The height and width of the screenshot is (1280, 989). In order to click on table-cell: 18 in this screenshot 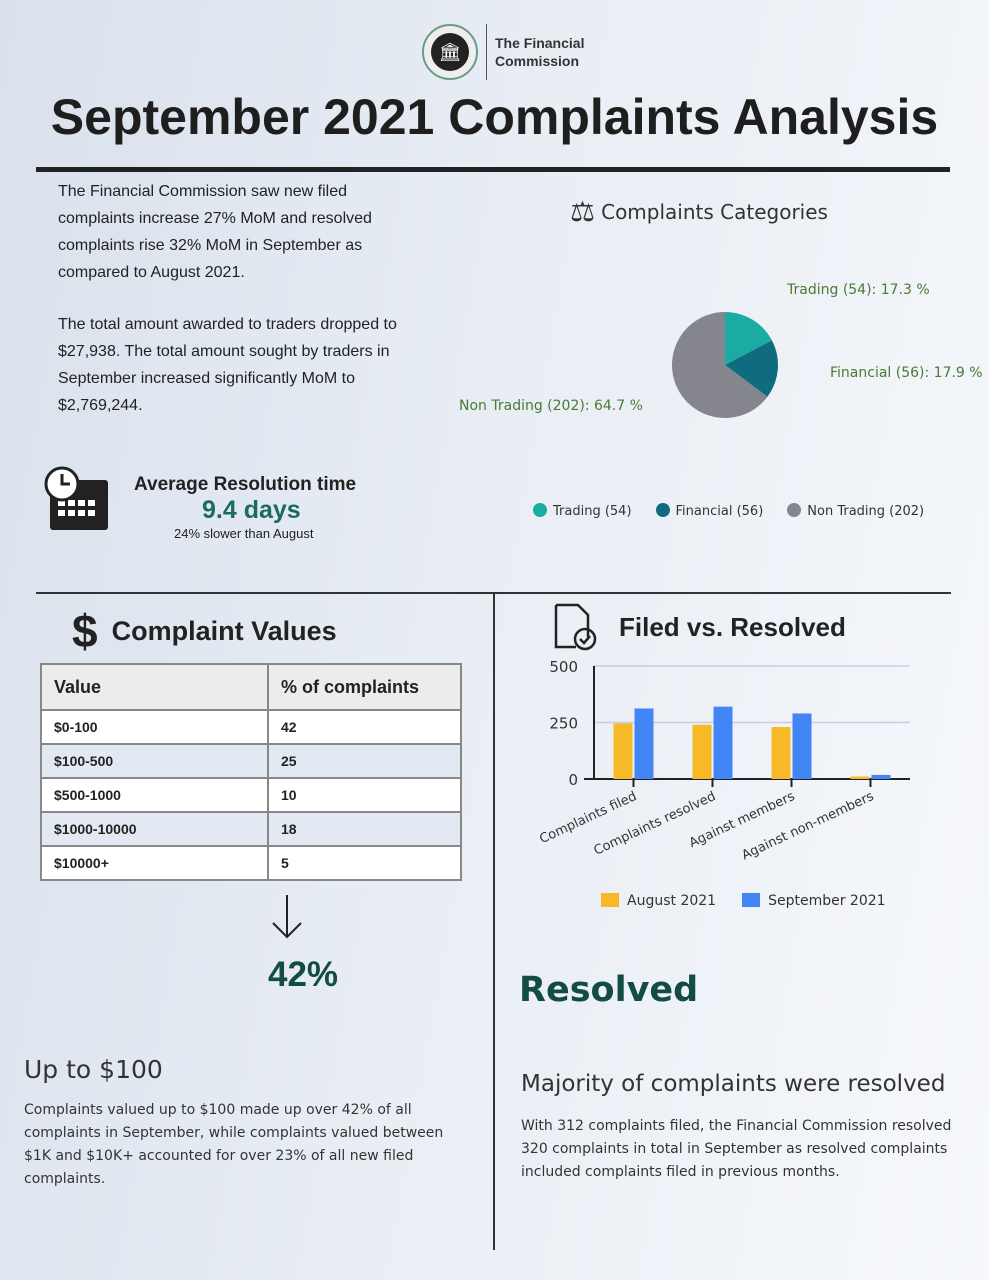, I will do `click(364, 829)`.